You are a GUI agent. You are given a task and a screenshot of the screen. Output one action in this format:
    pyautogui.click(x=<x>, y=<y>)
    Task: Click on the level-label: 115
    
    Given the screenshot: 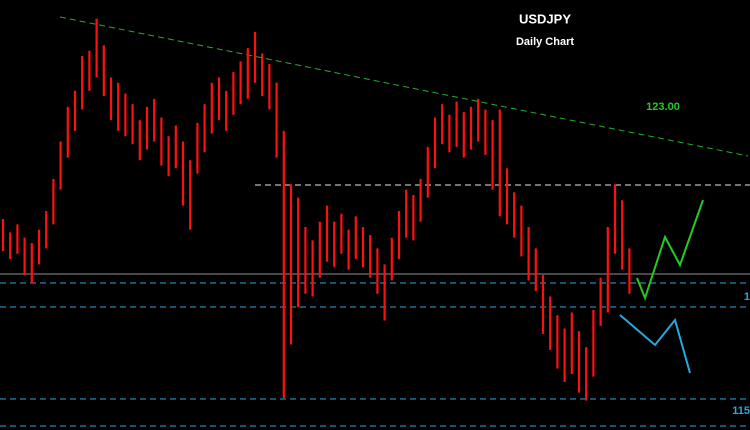 What is the action you would take?
    pyautogui.click(x=741, y=411)
    